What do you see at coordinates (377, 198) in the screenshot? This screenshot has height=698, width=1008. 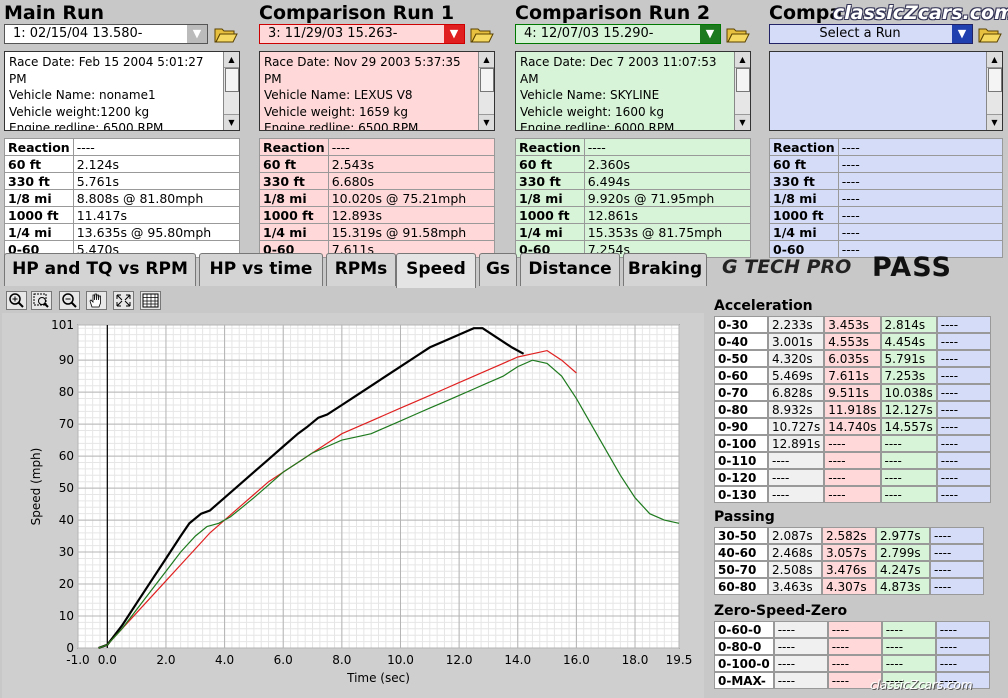 I see `stats-row: 1/8 mi 10.020s @ 75.21mph` at bounding box center [377, 198].